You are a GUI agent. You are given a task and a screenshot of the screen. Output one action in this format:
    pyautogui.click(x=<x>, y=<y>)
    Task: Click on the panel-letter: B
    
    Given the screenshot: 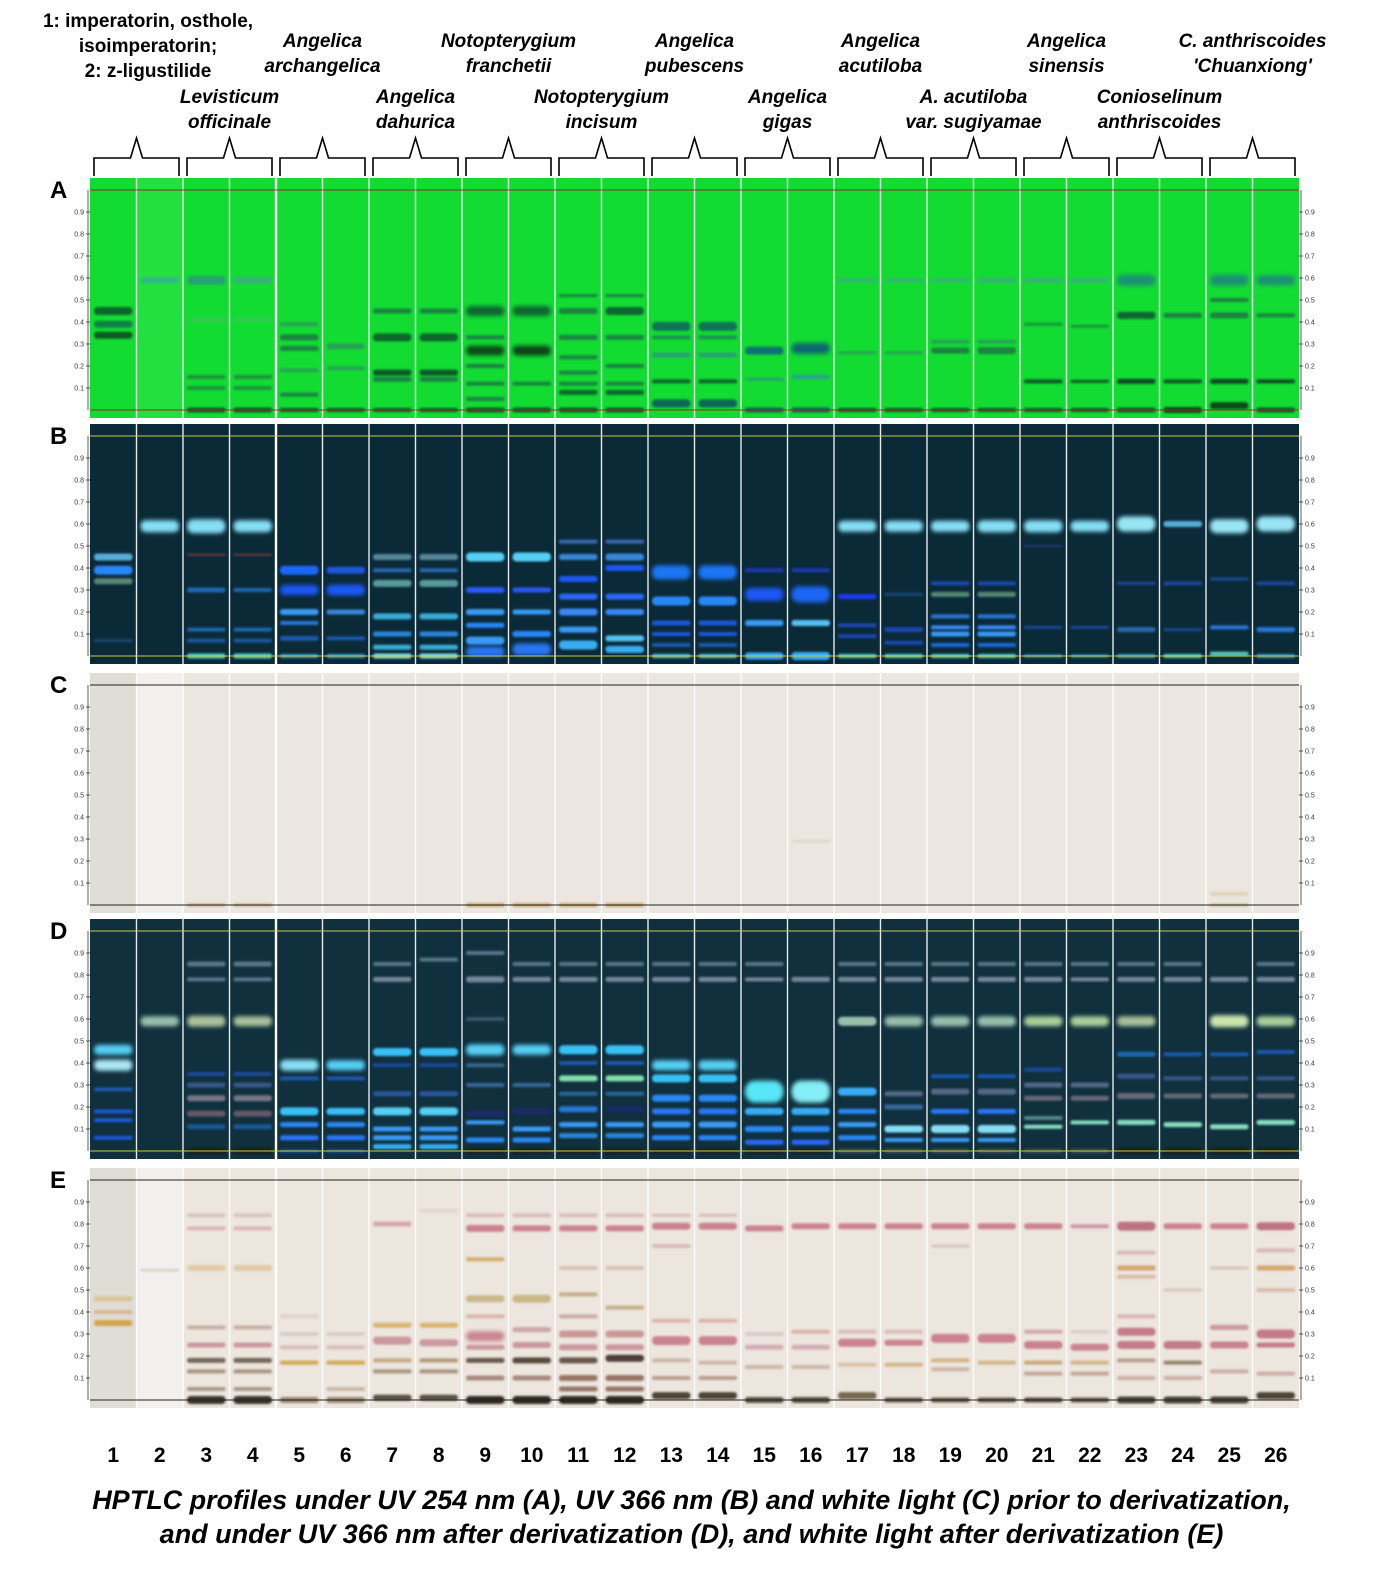 What is the action you would take?
    pyautogui.click(x=58, y=436)
    